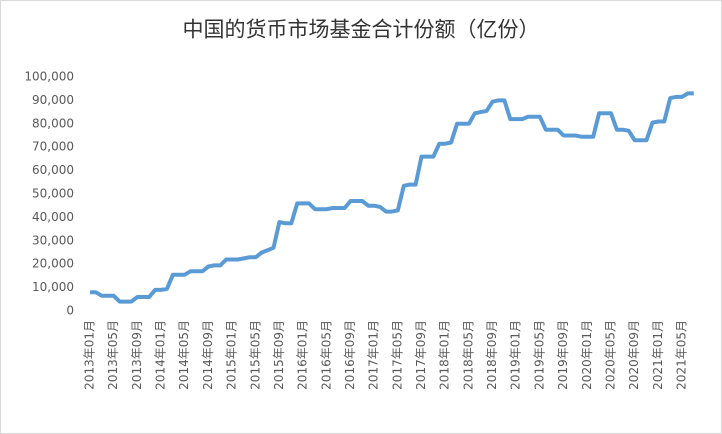 This screenshot has height=434, width=722. I want to click on y-tick-label: 100,000, so click(49, 77).